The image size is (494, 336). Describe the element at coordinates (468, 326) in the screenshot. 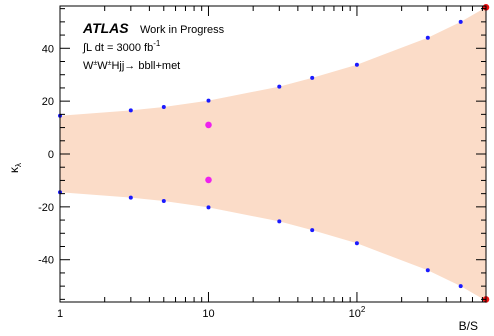

I see `x-axis-title: B/S` at that location.